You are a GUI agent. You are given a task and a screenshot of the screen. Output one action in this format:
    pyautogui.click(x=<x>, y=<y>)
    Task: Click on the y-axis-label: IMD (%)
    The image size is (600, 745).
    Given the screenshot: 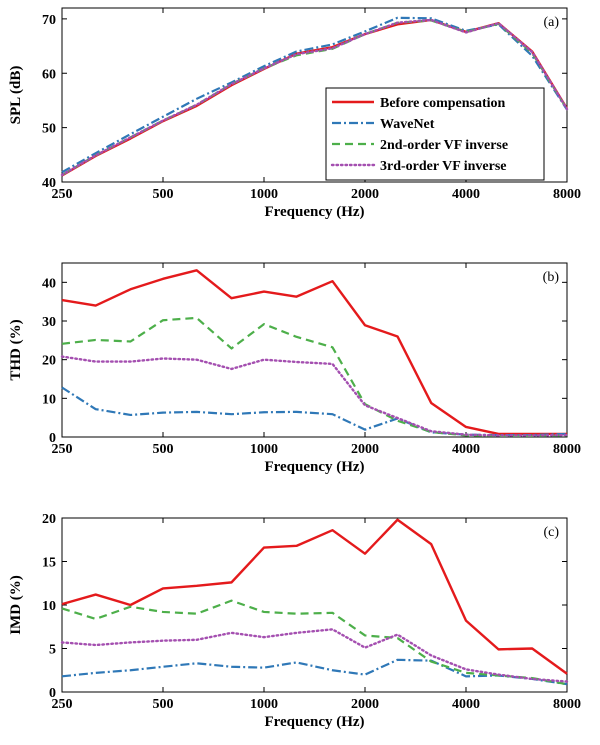 What is the action you would take?
    pyautogui.click(x=16, y=605)
    